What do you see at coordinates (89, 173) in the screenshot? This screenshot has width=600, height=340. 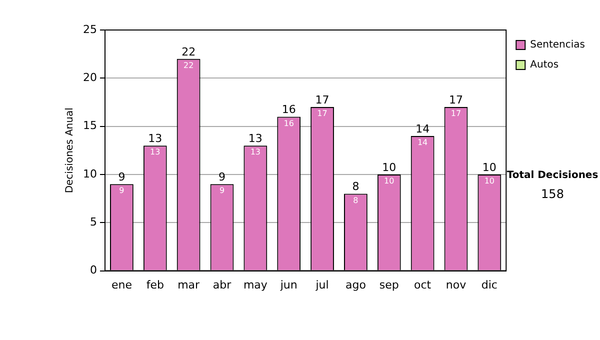 I see `y-tick-label: 10` at bounding box center [89, 173].